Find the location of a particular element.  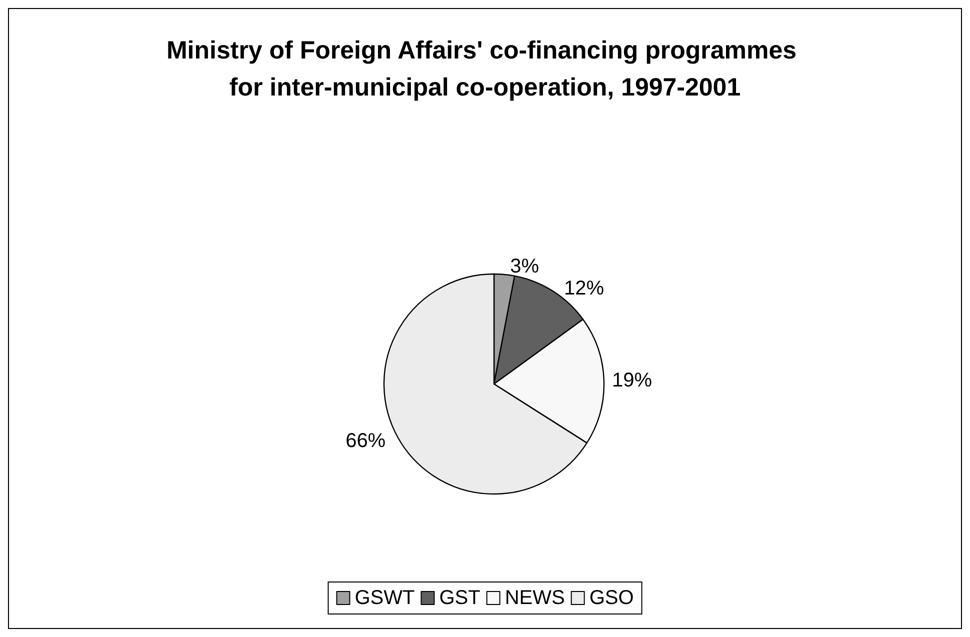

legend-label: GSO is located at coordinates (611, 598).